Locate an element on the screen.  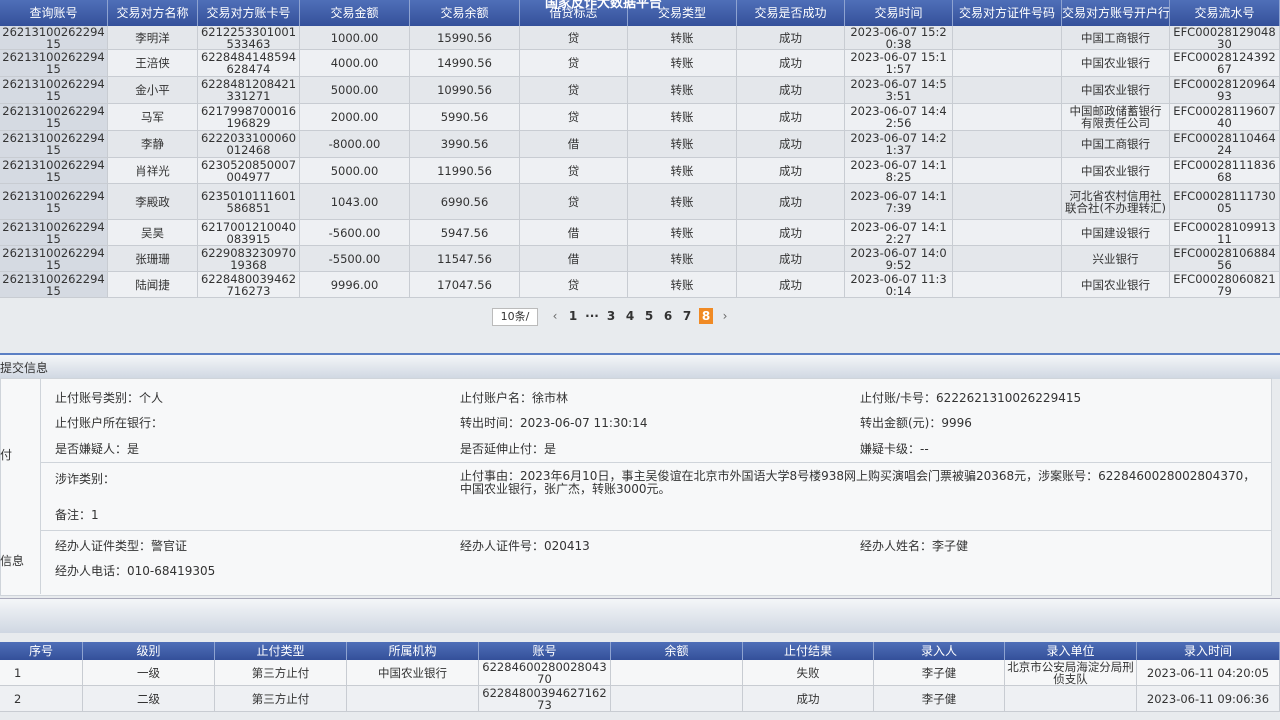
table-cell: 2023-06-07 15:20:38 is located at coordinates (899, 38).